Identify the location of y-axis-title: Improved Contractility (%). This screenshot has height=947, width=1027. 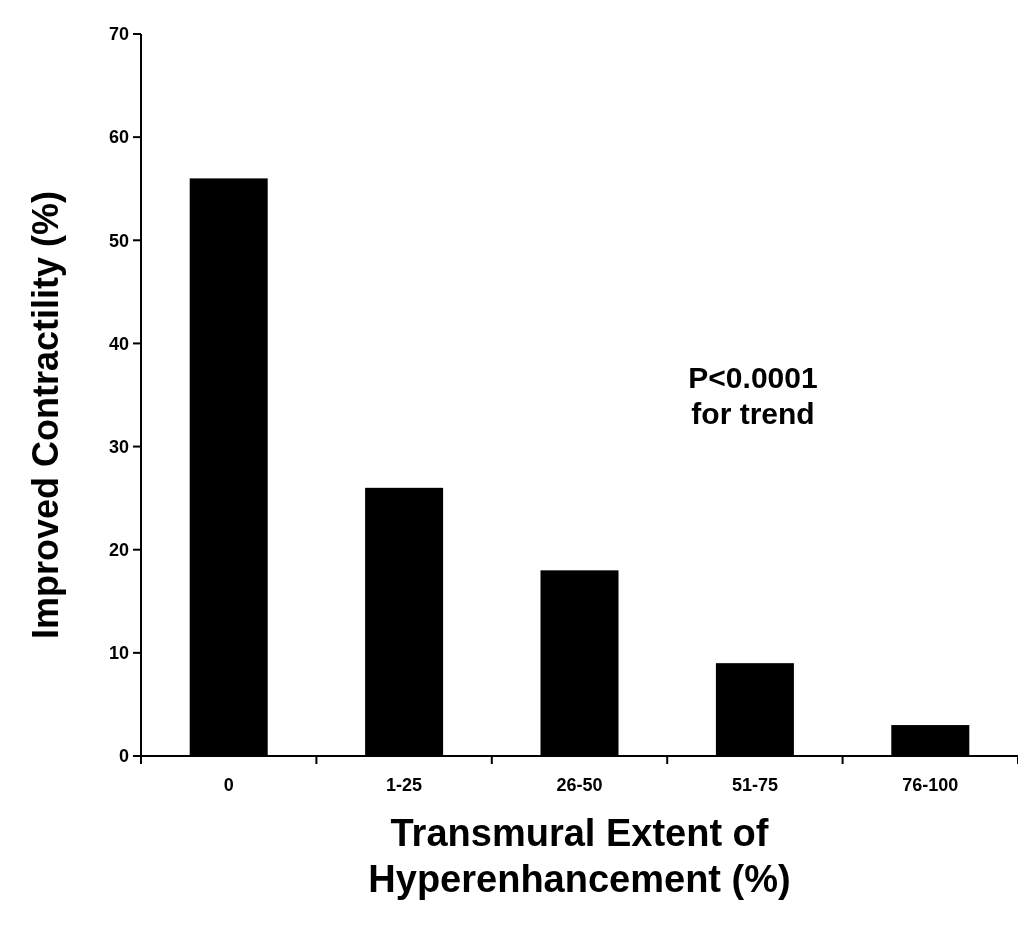
(45, 415).